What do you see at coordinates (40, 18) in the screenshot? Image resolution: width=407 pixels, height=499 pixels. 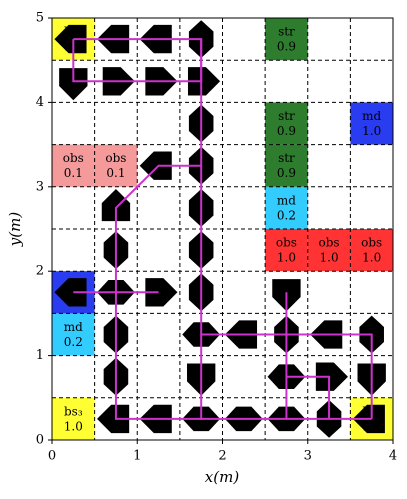 I see `y-tick-label: 5` at bounding box center [40, 18].